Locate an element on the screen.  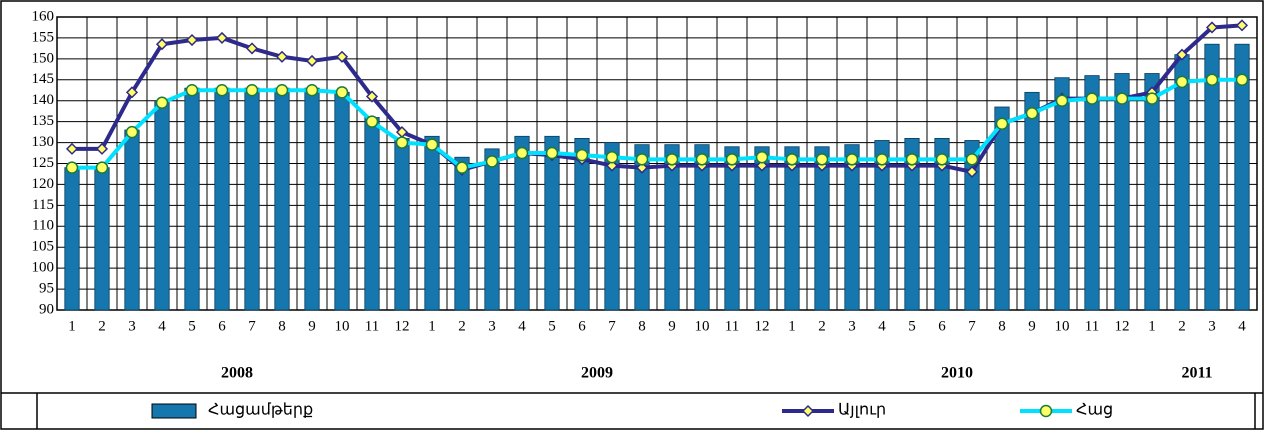
y-tick-label: 130 is located at coordinates (43, 142).